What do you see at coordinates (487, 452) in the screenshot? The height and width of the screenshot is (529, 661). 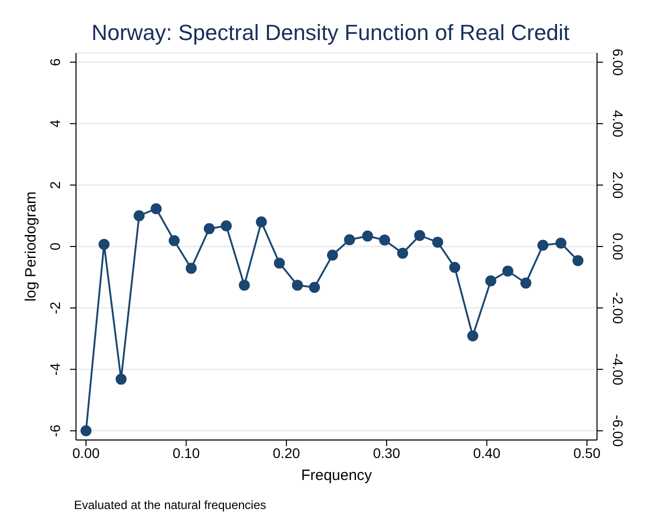 I see `x-tick-label: 0.40` at bounding box center [487, 452].